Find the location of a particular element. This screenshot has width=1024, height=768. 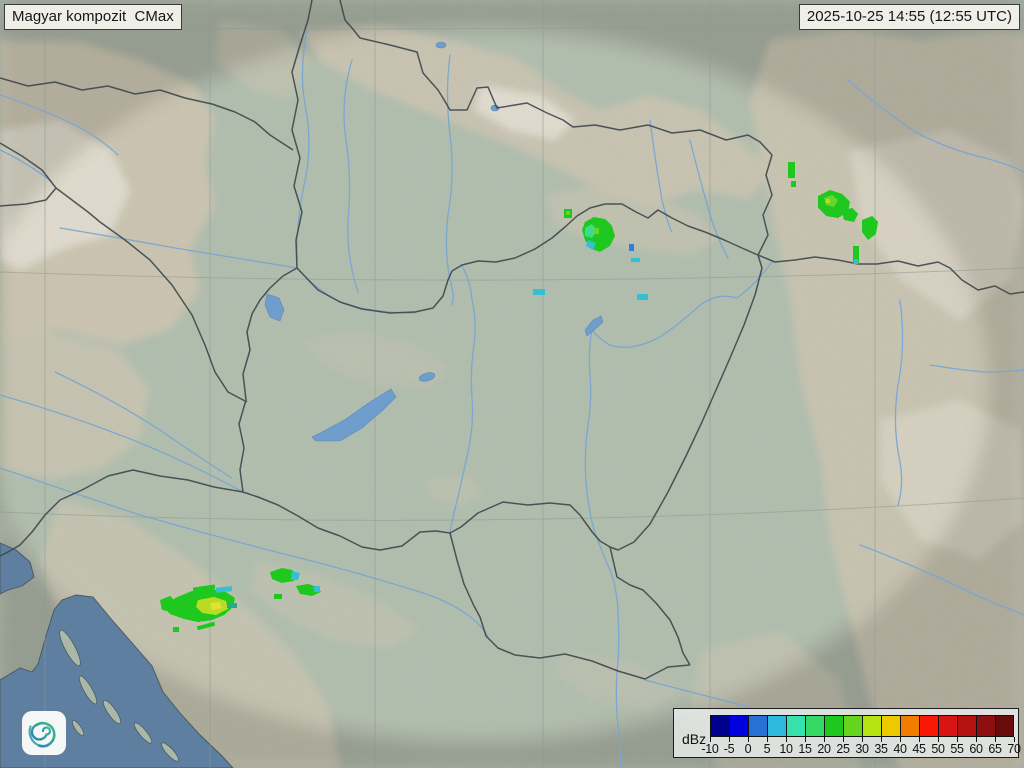

legend-tick-label: 35 is located at coordinates (881, 749).